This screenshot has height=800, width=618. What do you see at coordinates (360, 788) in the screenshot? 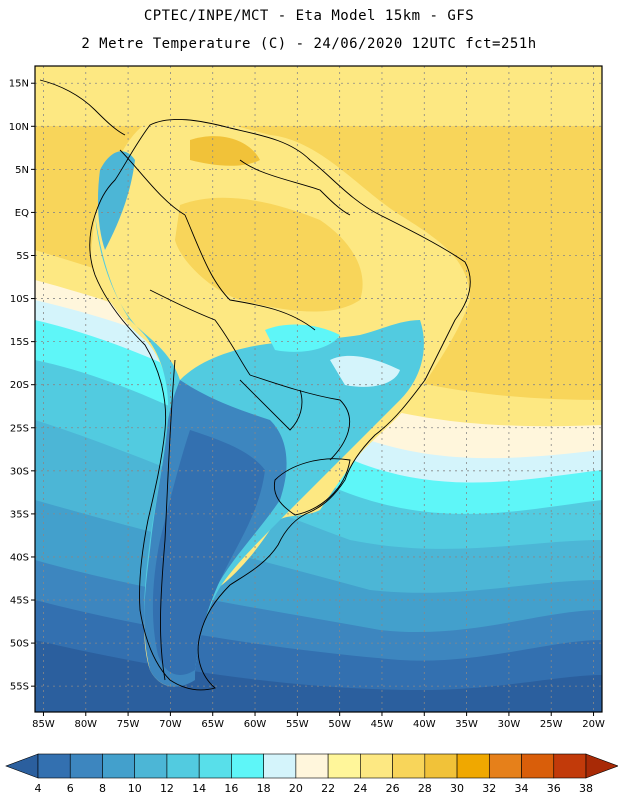
I see `colorbar-label: 24` at bounding box center [360, 788].